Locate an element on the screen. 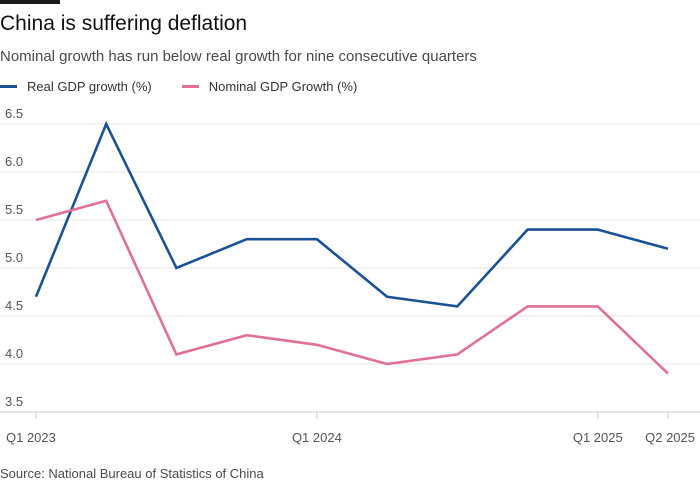  chart-title: China is suffering deflation is located at coordinates (124, 23).